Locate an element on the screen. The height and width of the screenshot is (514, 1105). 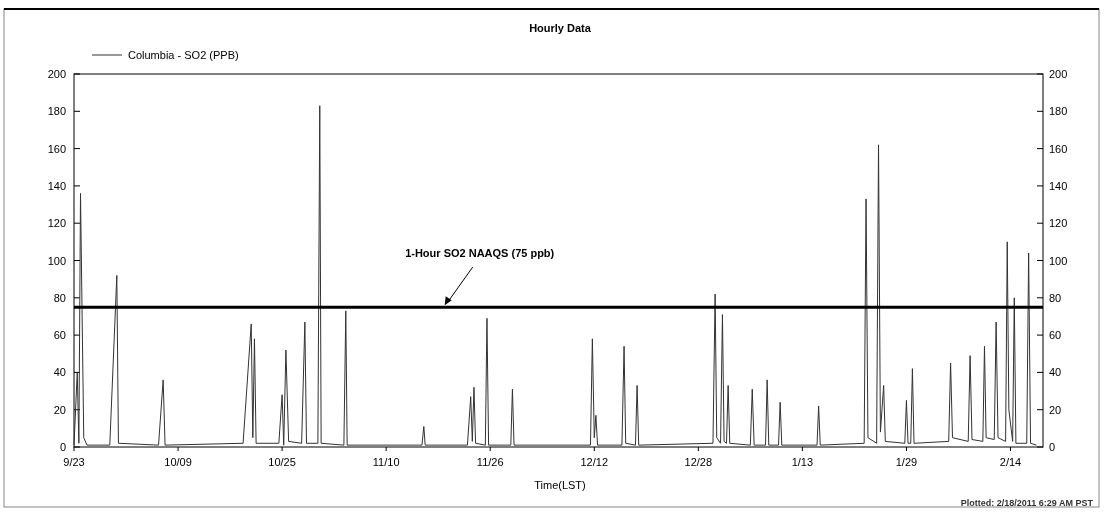
x-tick-label: 12/28 is located at coordinates (698, 462).